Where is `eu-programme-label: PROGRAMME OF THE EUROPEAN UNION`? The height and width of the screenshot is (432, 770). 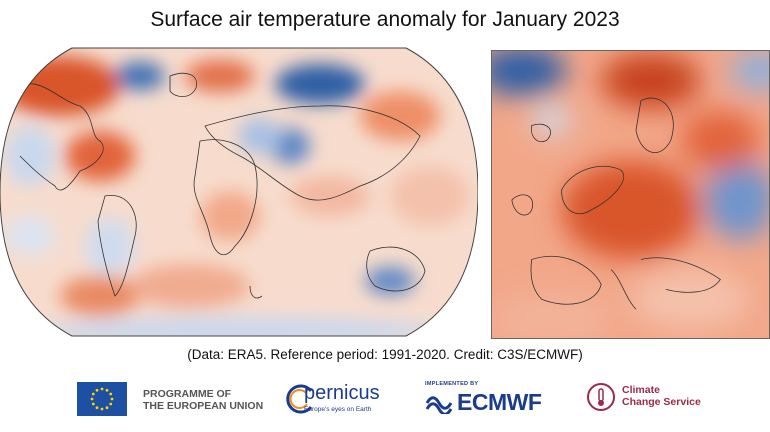
eu-programme-label: PROGRAMME OF THE EUROPEAN UNION is located at coordinates (203, 400).